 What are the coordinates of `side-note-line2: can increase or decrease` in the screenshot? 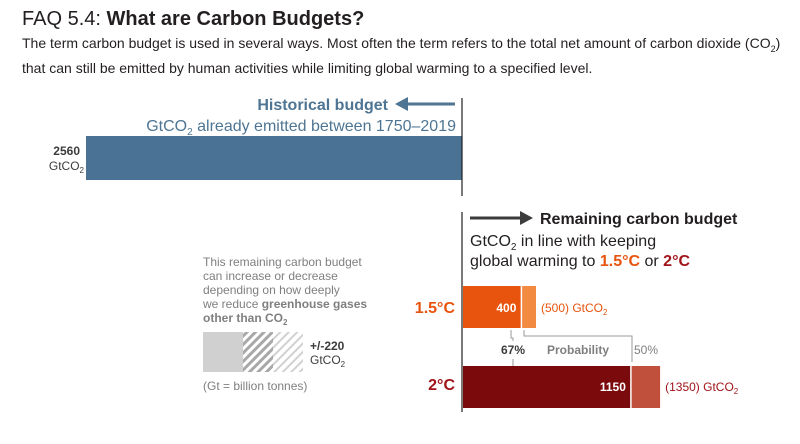 It's located at (270, 276).